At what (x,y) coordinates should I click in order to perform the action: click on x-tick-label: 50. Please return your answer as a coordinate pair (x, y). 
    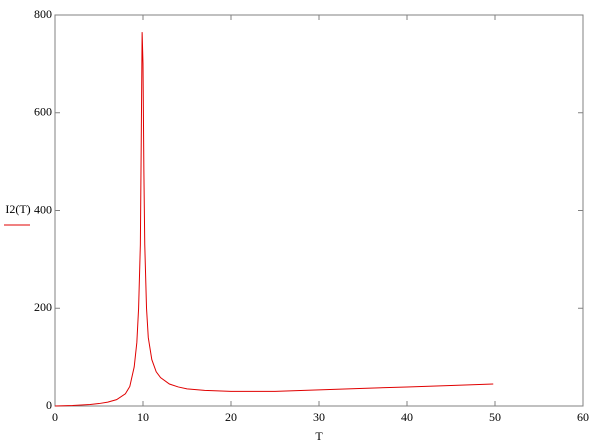
    Looking at the image, I should click on (495, 417).